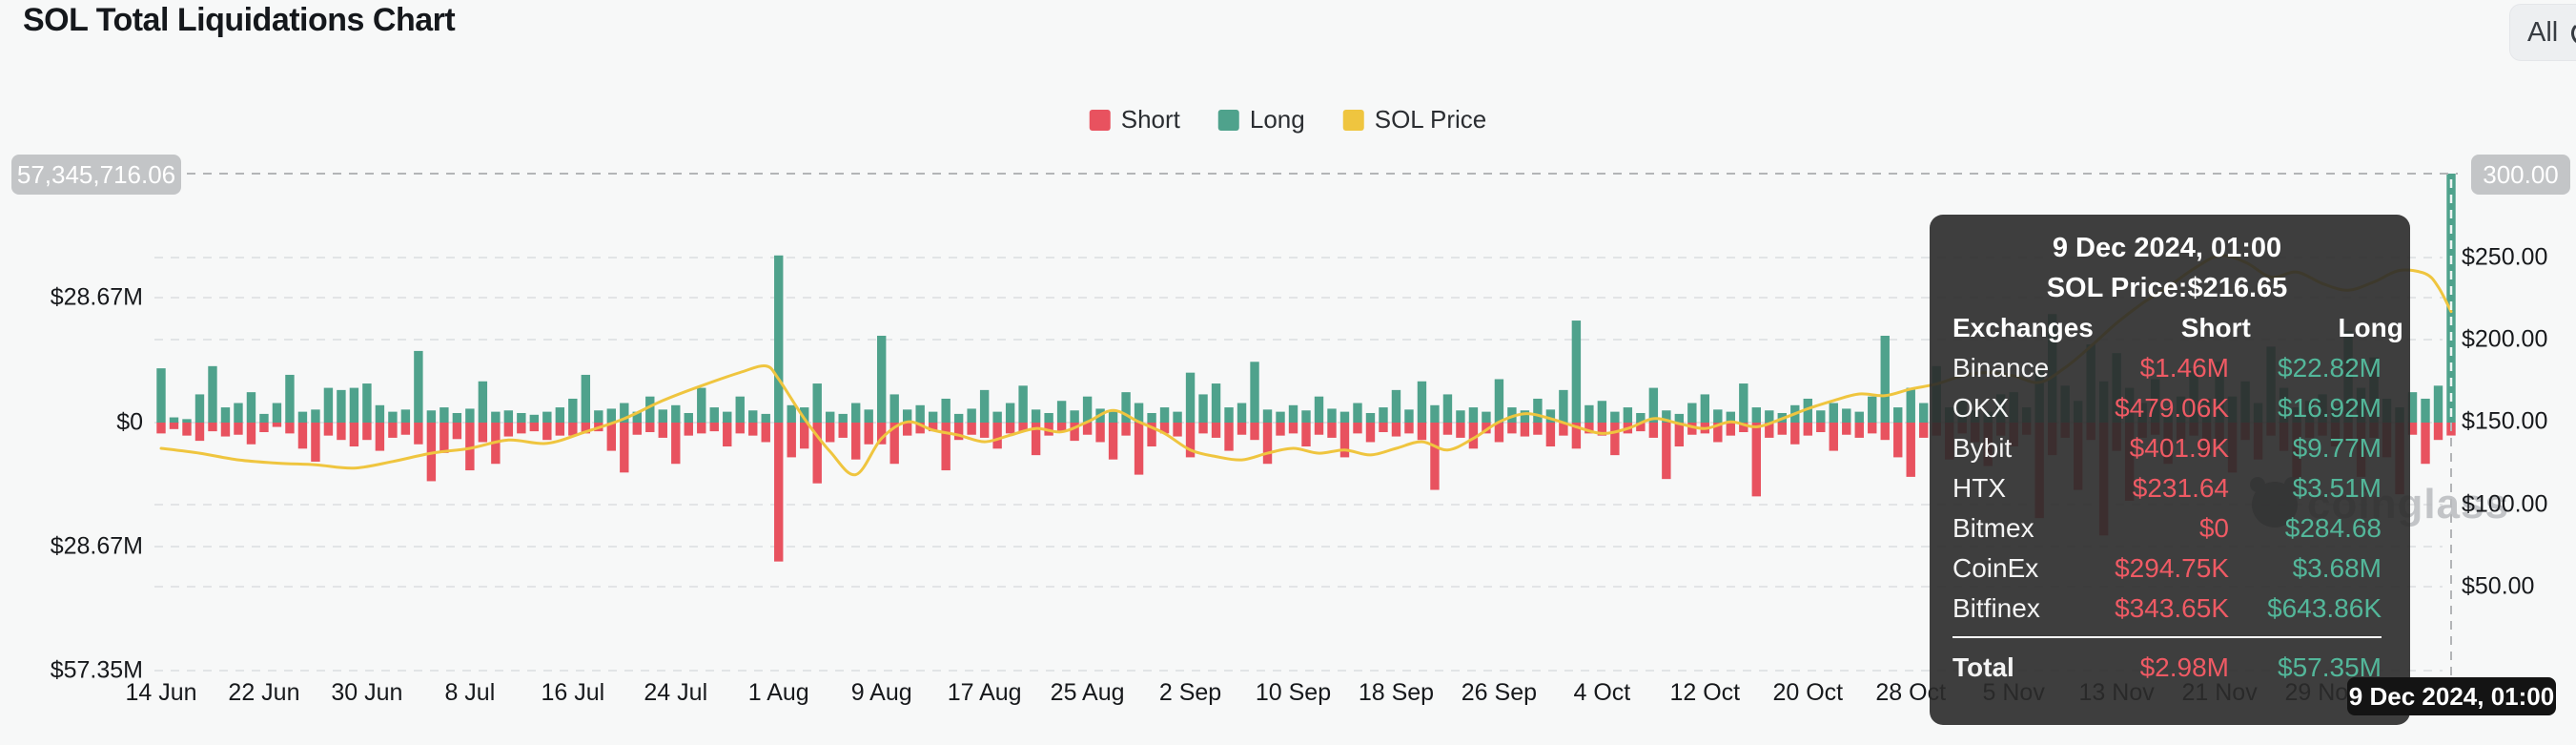 This screenshot has width=2576, height=745. What do you see at coordinates (1430, 119) in the screenshot?
I see `legend-label: SOL Price` at bounding box center [1430, 119].